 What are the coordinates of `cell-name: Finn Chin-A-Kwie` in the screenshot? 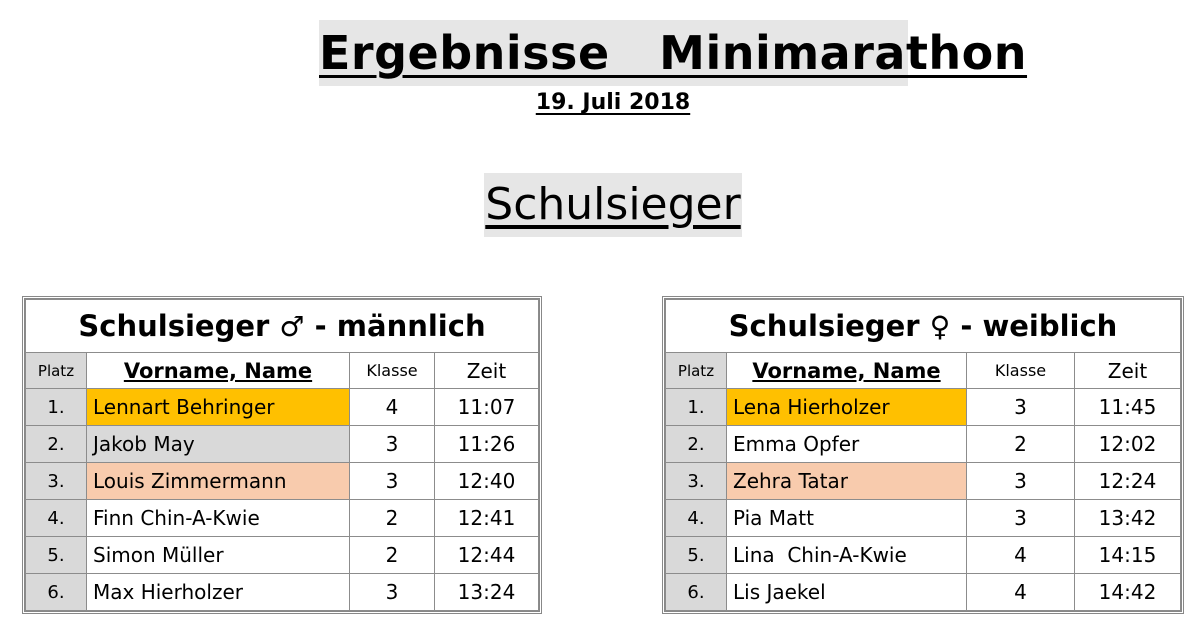 It's located at (218, 518).